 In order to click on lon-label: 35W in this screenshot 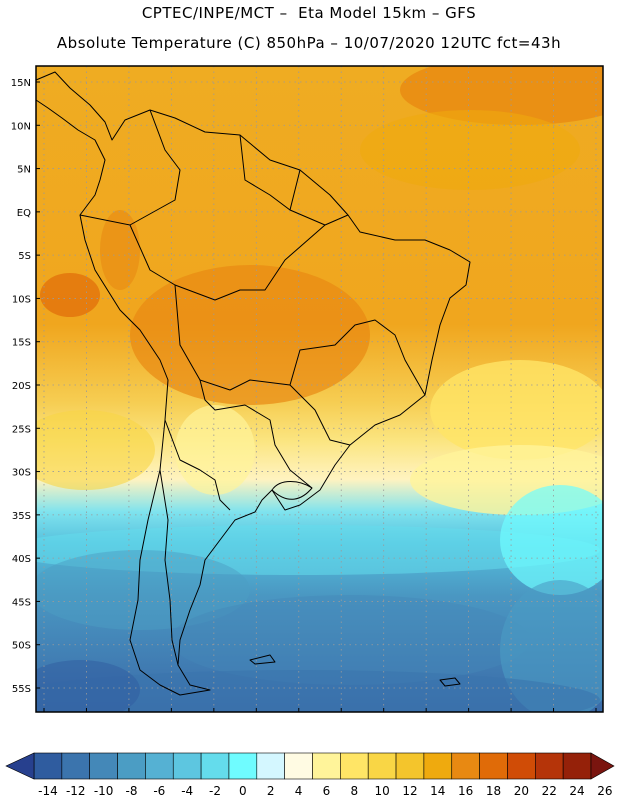, I will do `click(468, 719)`.